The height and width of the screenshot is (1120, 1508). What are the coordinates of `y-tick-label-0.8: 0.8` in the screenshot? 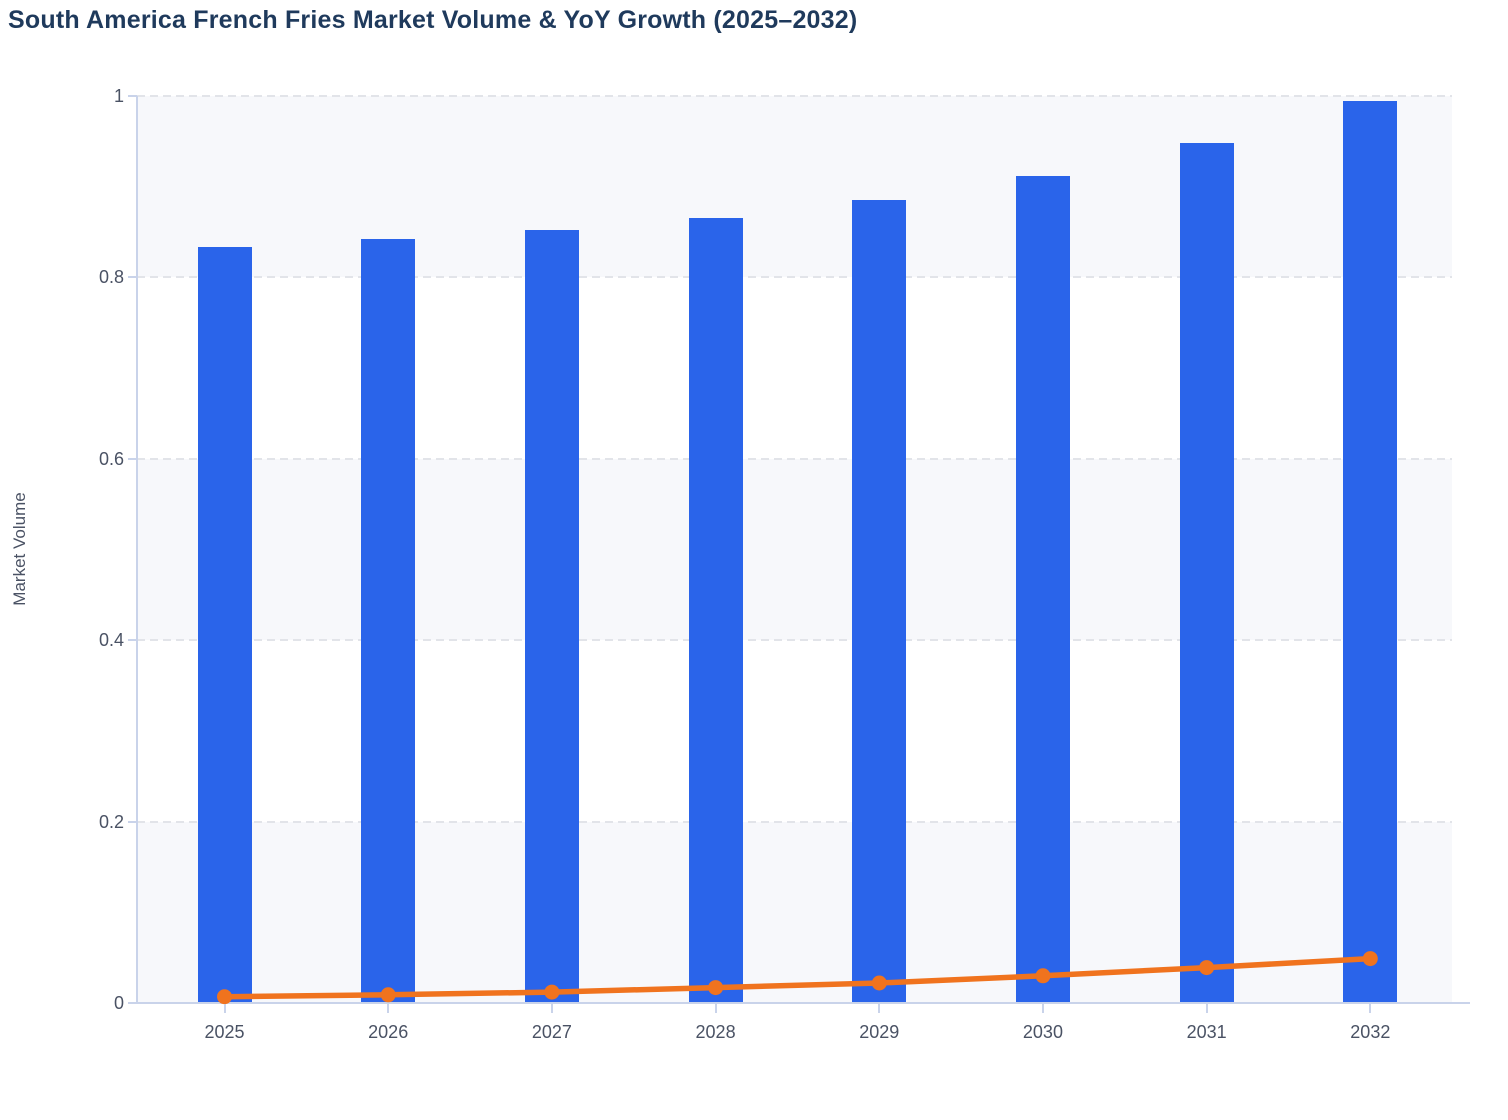 It's located at (111, 277).